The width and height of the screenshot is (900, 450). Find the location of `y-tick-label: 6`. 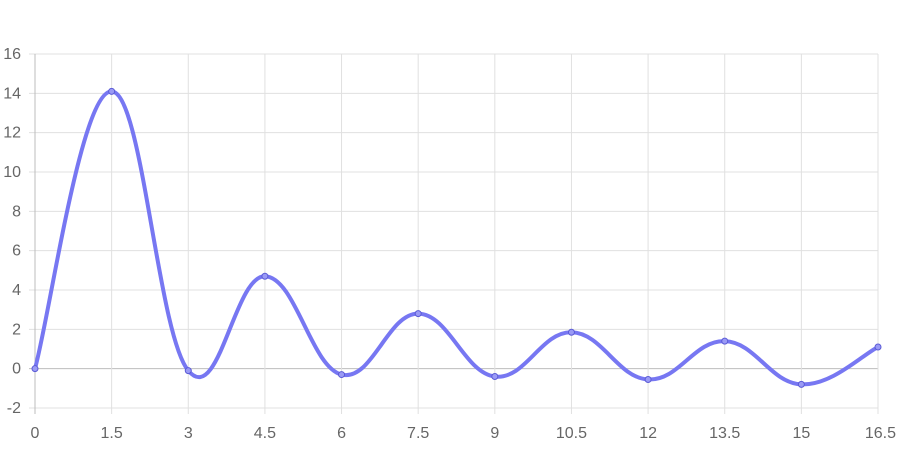

y-tick-label: 6 is located at coordinates (16, 251).